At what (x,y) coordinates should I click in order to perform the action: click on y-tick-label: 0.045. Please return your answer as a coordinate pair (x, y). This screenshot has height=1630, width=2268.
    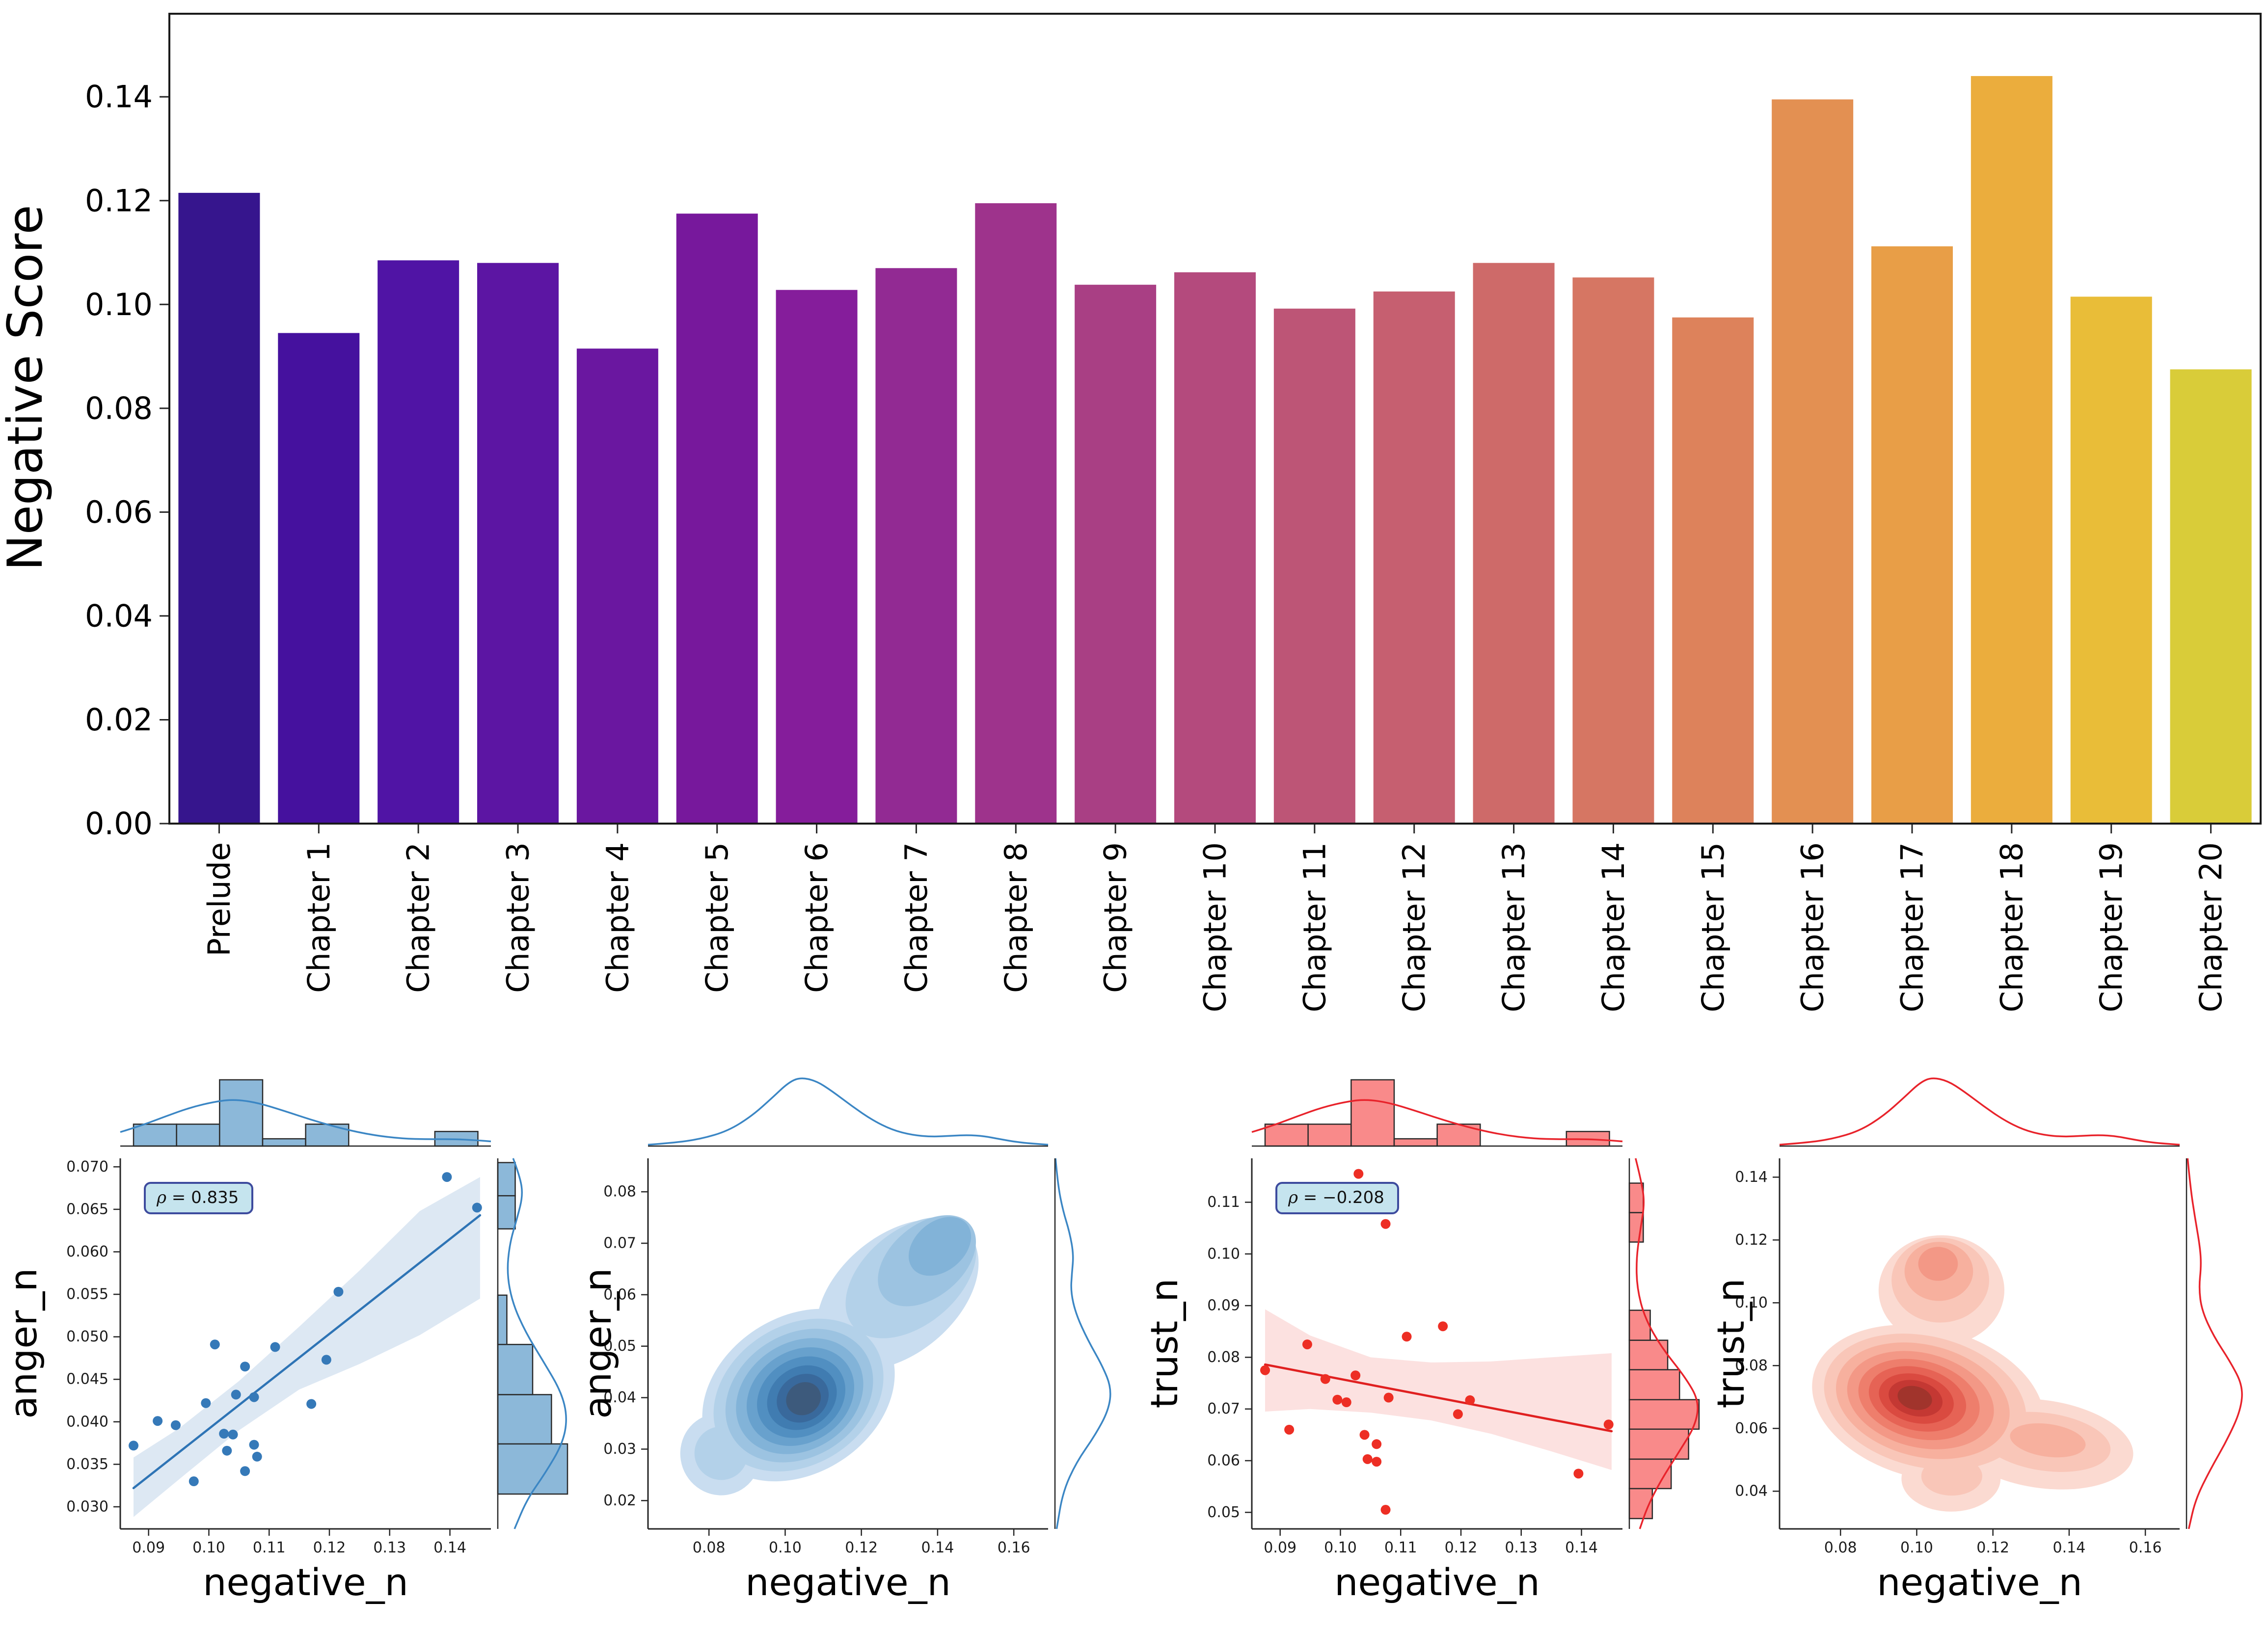
    Looking at the image, I should click on (87, 1379).